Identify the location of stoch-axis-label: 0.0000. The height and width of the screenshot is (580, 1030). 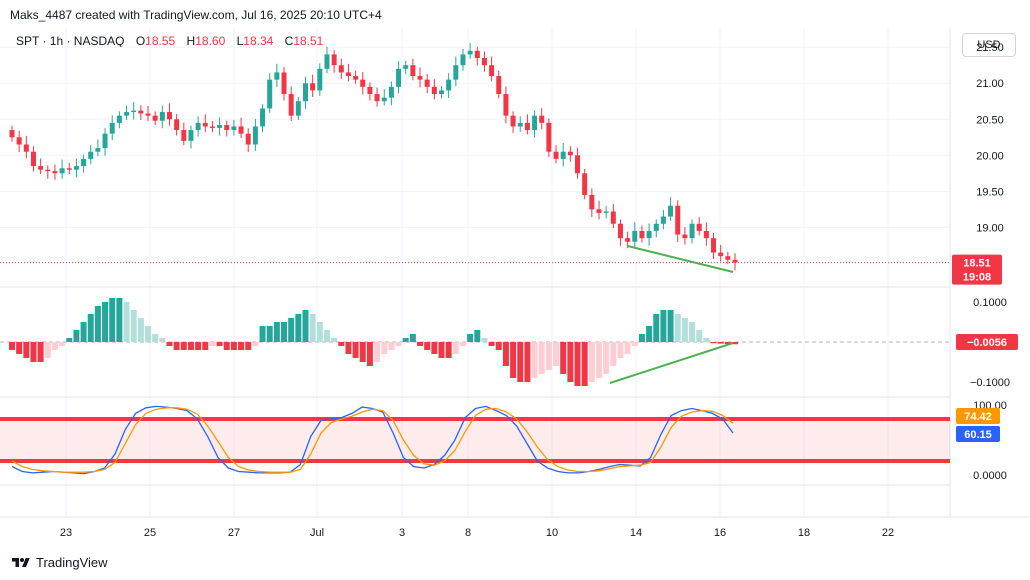
(990, 476).